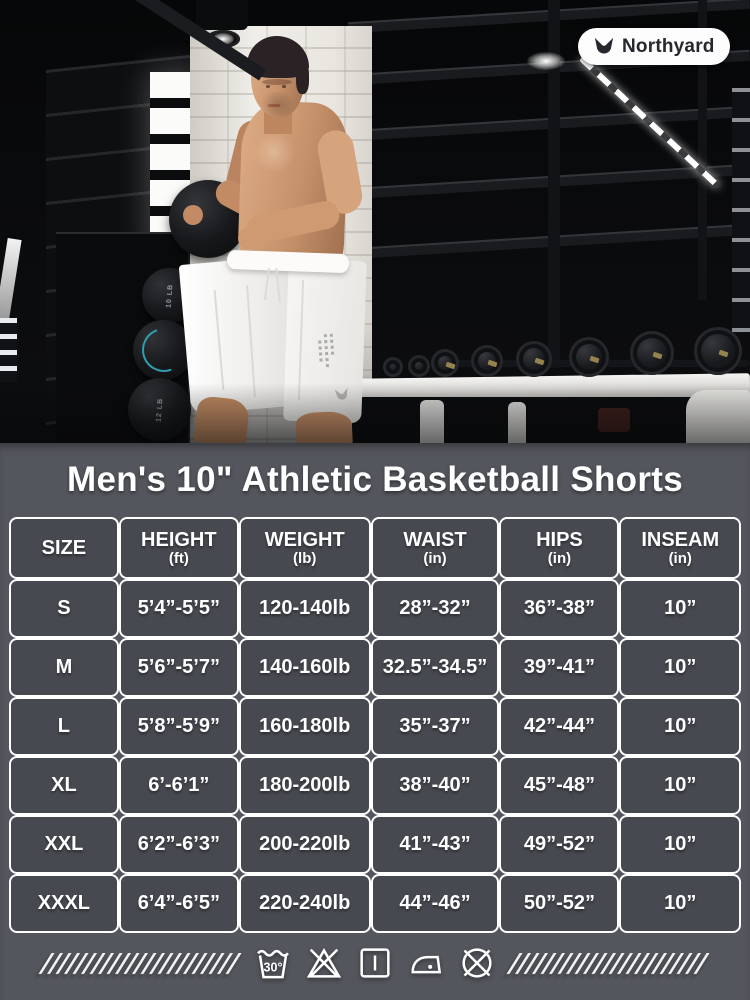 This screenshot has height=1000, width=750. What do you see at coordinates (64, 785) in the screenshot?
I see `size-cell: XL` at bounding box center [64, 785].